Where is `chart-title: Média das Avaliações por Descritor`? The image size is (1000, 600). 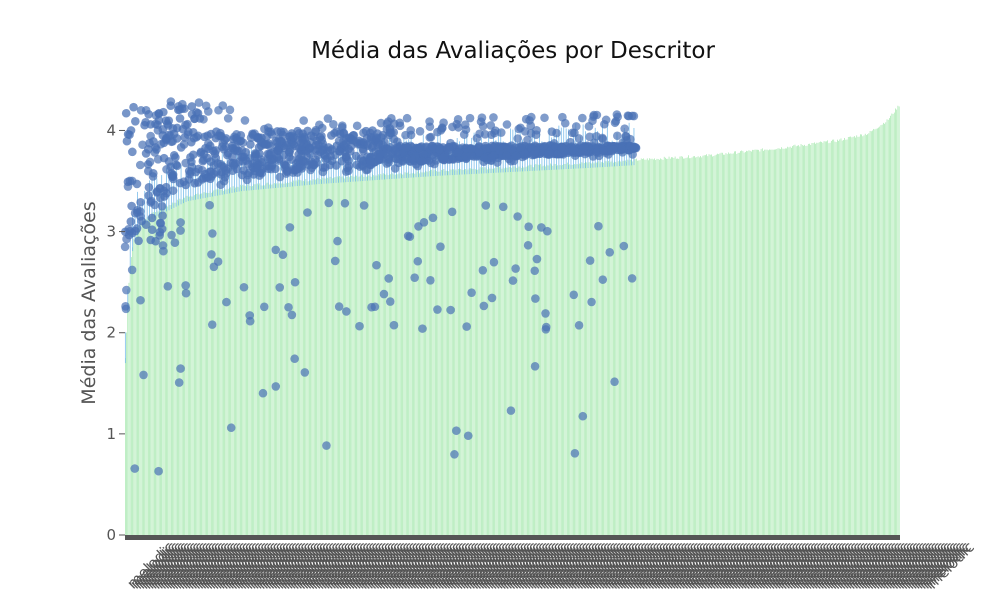
chart-title: Média das Avaliações por Descritor is located at coordinates (513, 51).